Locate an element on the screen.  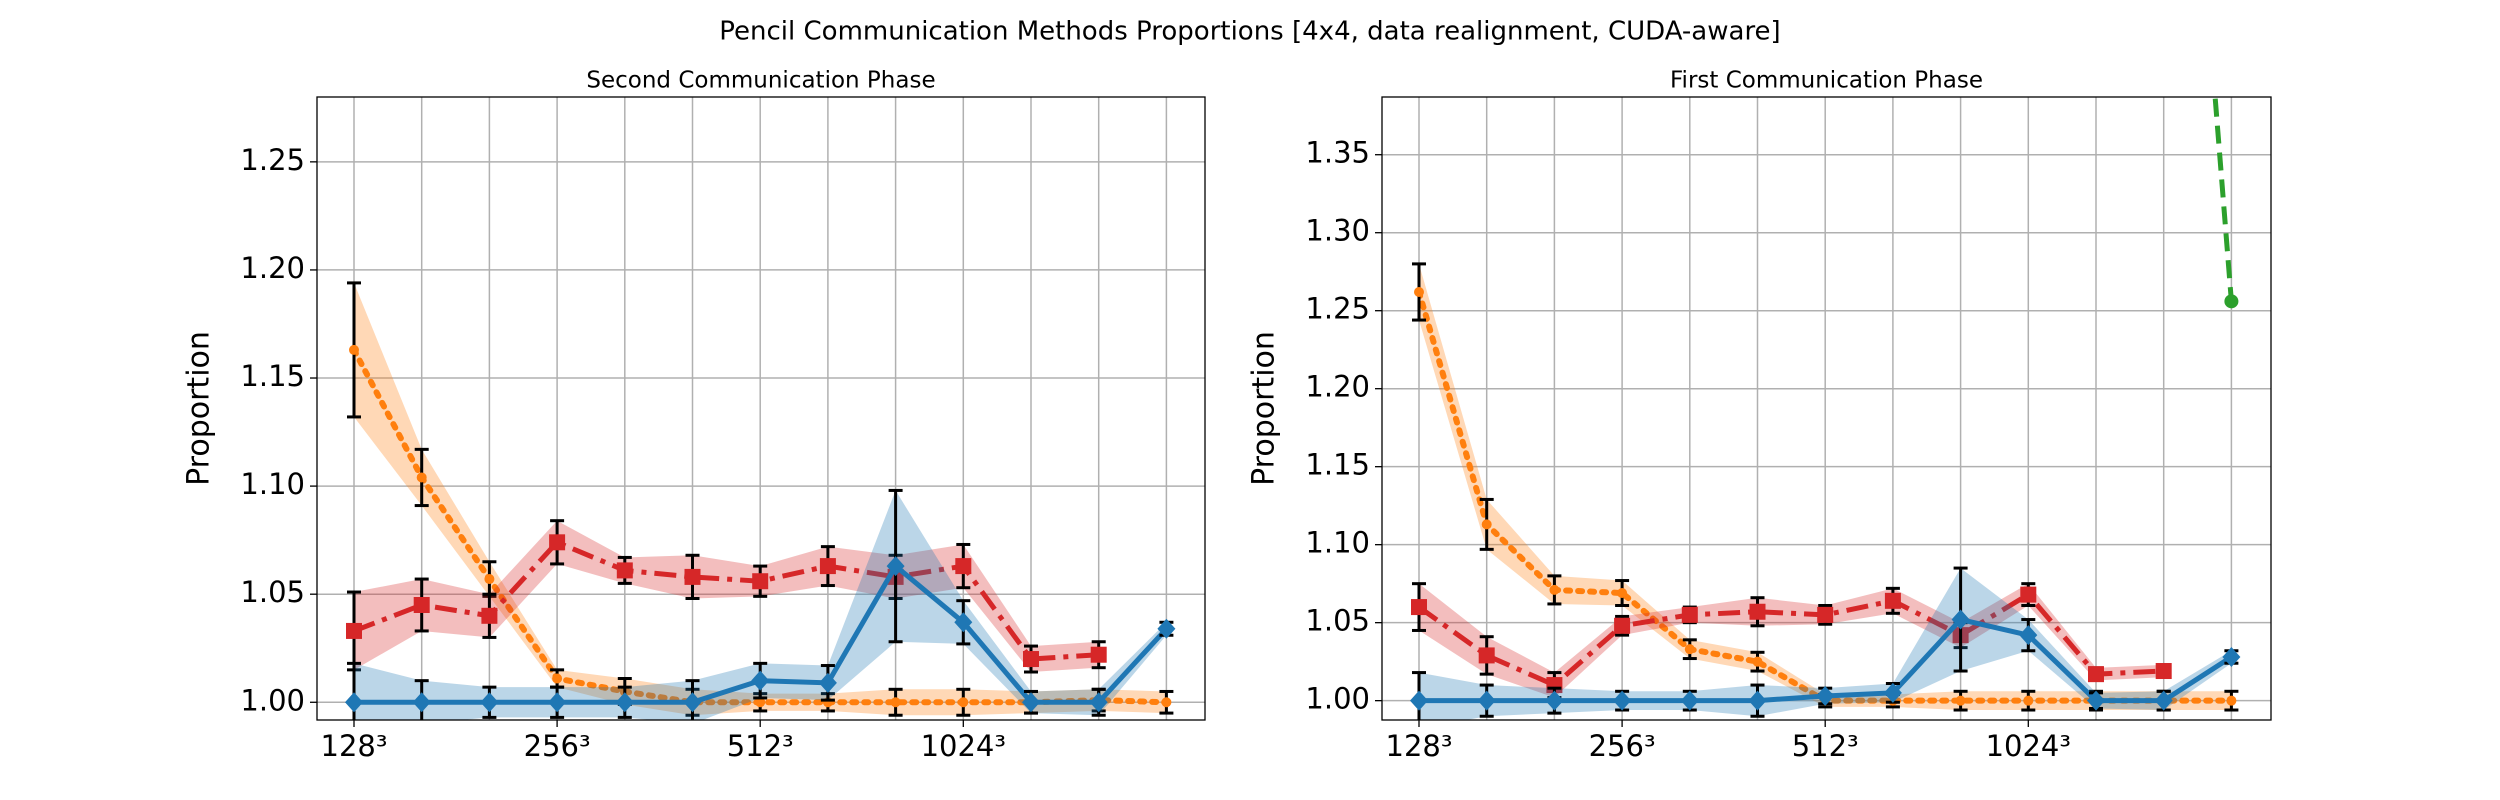
y-tick-label: 1.30 is located at coordinates (1337, 231).